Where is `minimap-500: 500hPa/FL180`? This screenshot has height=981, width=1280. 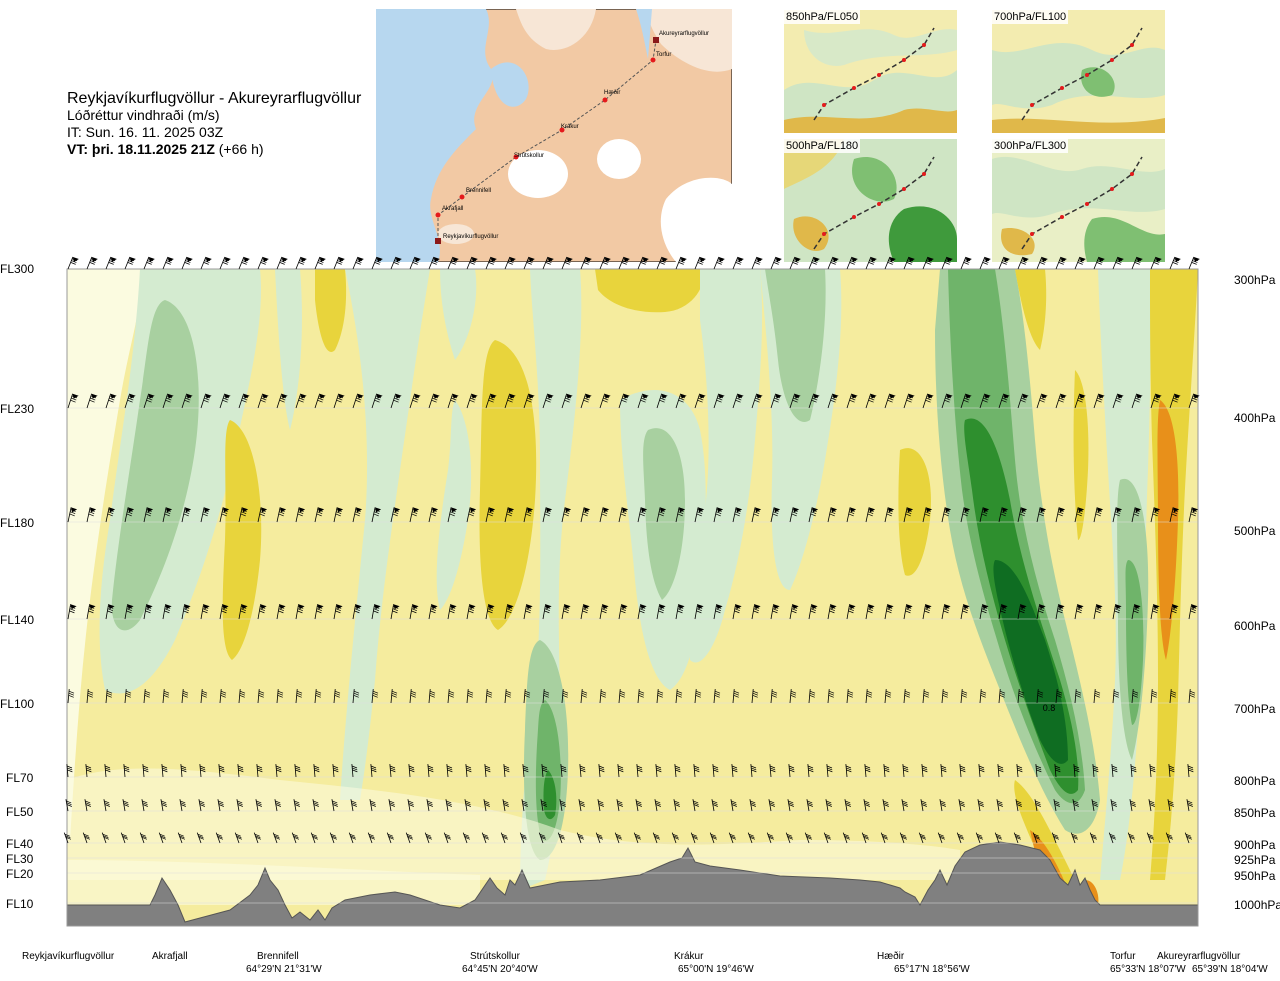 minimap-500: 500hPa/FL180 is located at coordinates (870, 200).